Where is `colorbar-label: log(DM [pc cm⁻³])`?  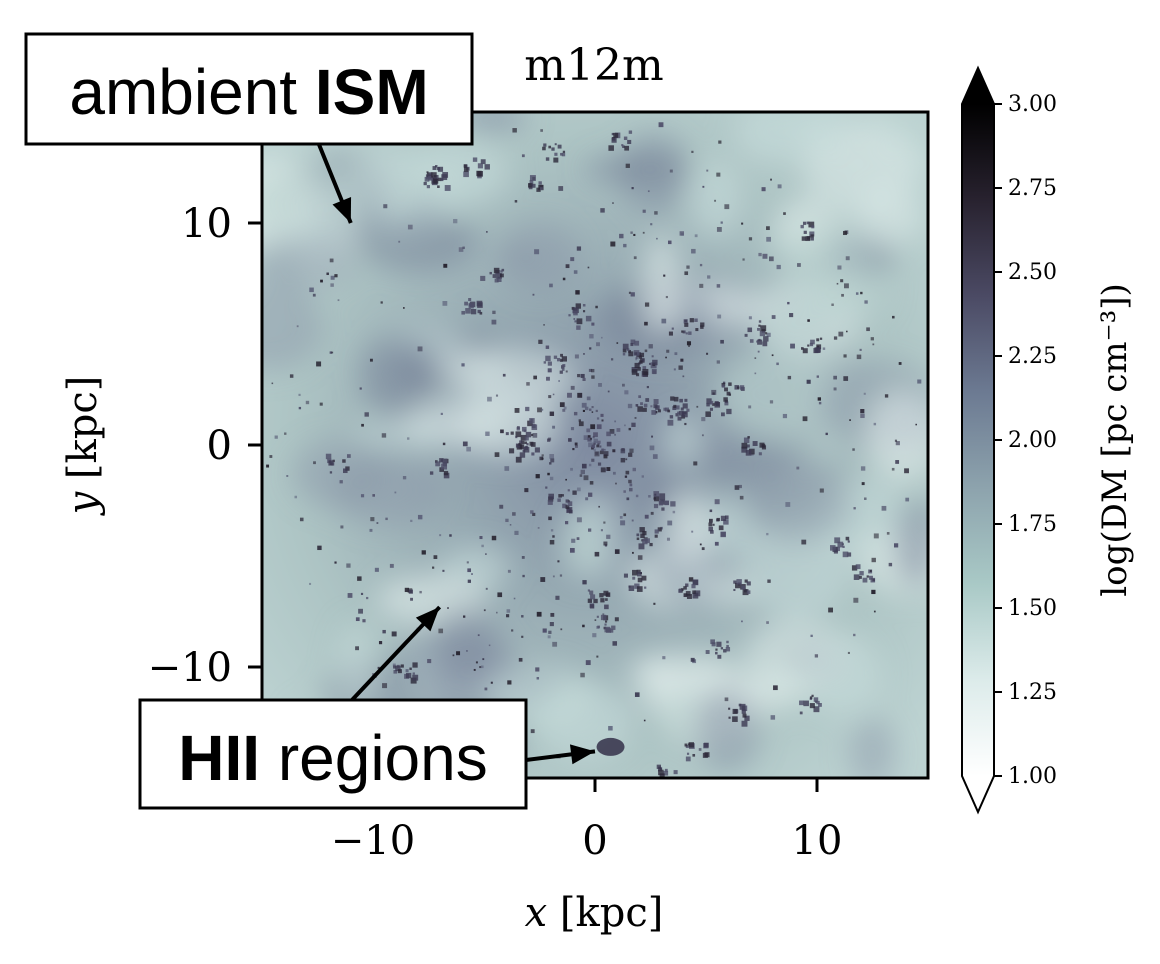
colorbar-label: log(DM [pc cm⁻³]) is located at coordinates (1115, 440).